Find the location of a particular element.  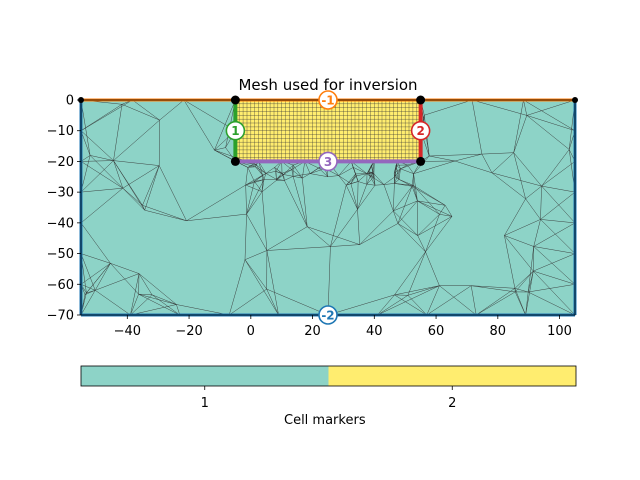

y-tick-label: 0 is located at coordinates (70, 101).